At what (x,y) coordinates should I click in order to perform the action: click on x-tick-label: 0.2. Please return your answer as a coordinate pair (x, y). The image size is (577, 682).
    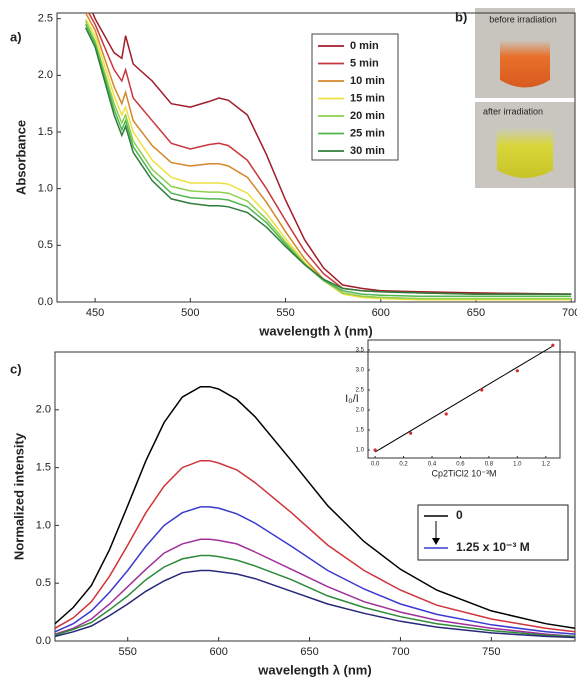
    Looking at the image, I should click on (403, 465).